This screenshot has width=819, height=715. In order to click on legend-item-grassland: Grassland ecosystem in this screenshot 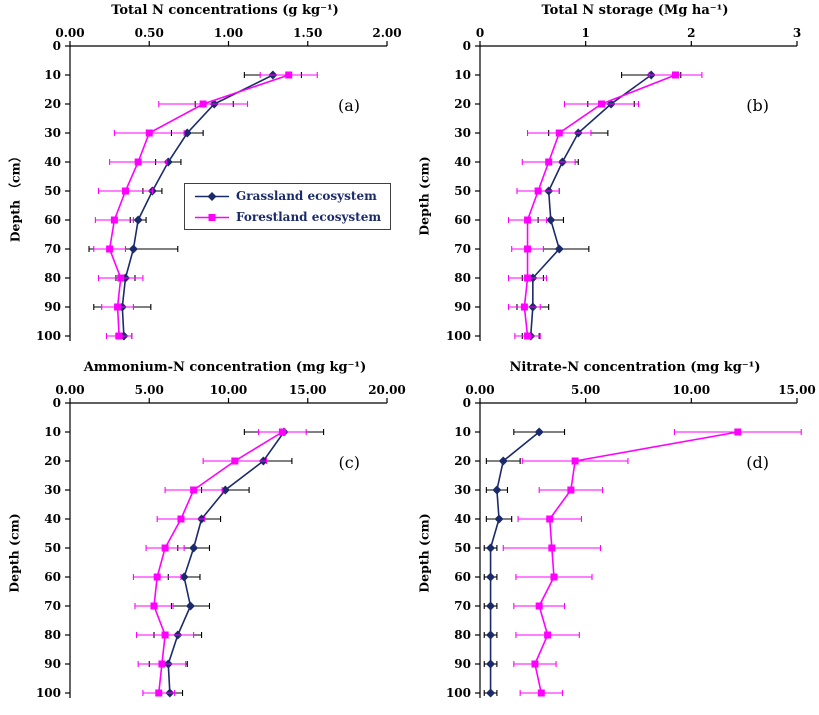, I will do `click(287, 196)`.